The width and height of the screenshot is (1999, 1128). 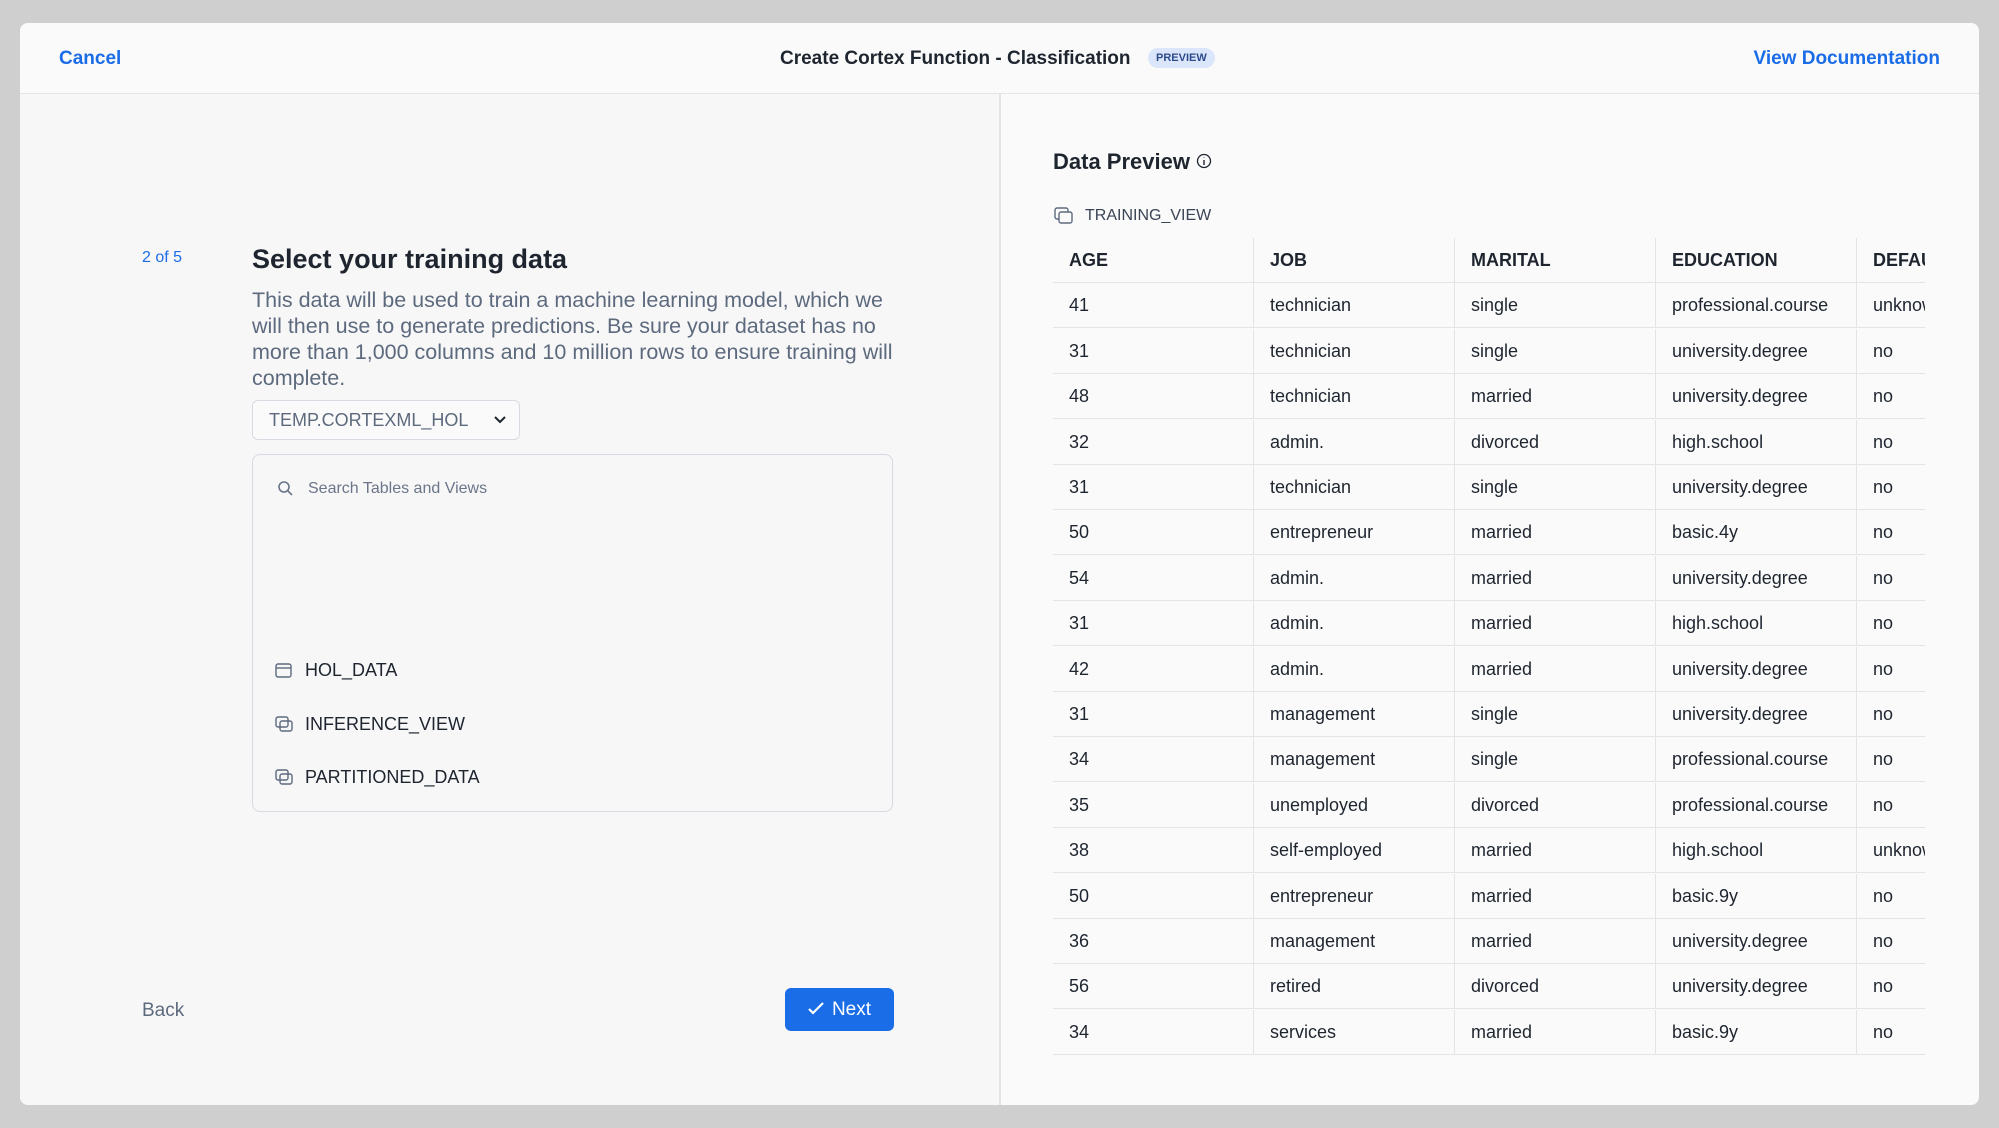 What do you see at coordinates (1153, 896) in the screenshot?
I see `table-cell: 50` at bounding box center [1153, 896].